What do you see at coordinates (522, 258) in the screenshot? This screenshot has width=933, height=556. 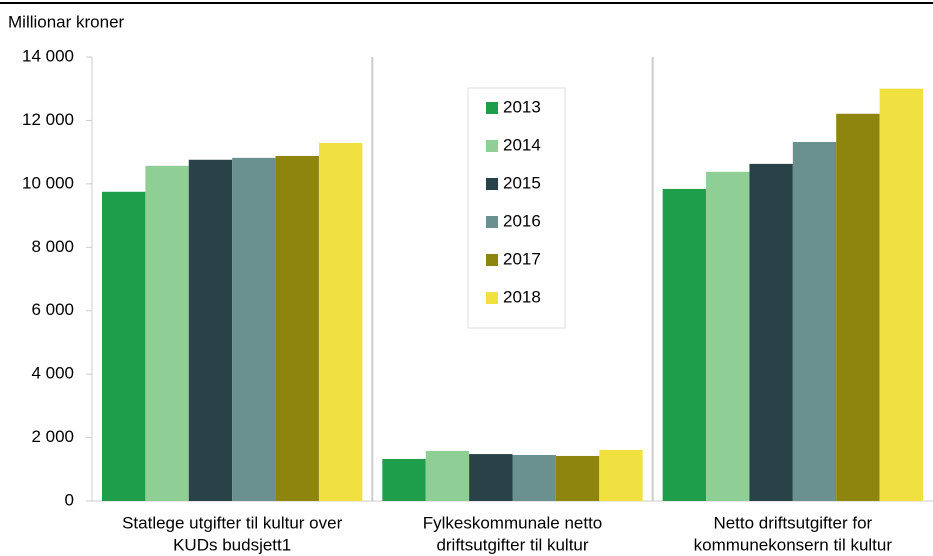 I see `legend-label: 2017` at bounding box center [522, 258].